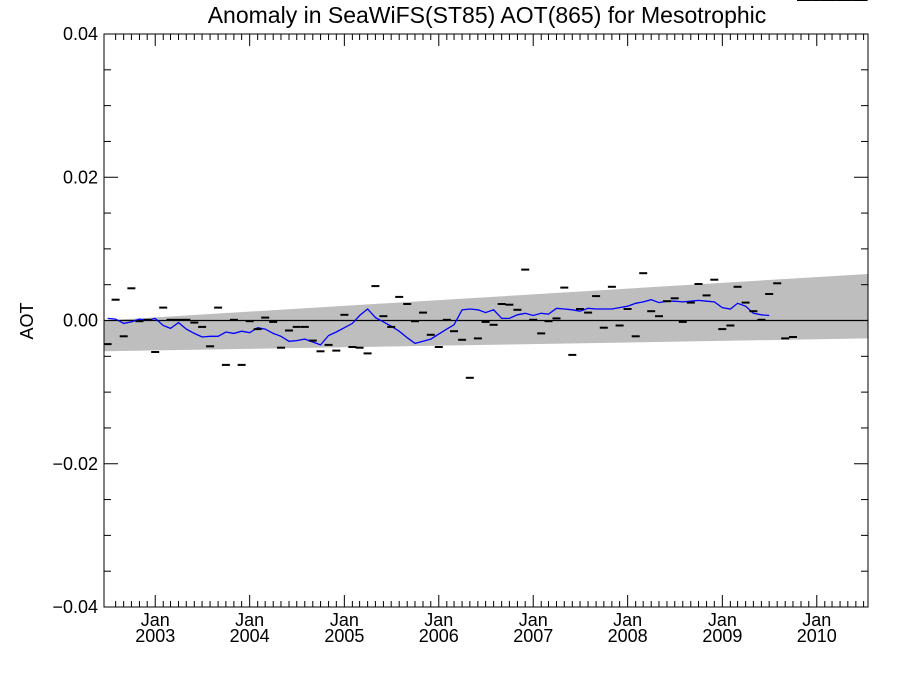 The image size is (900, 675). I want to click on smoothed-anomaly-line, so click(438, 322).